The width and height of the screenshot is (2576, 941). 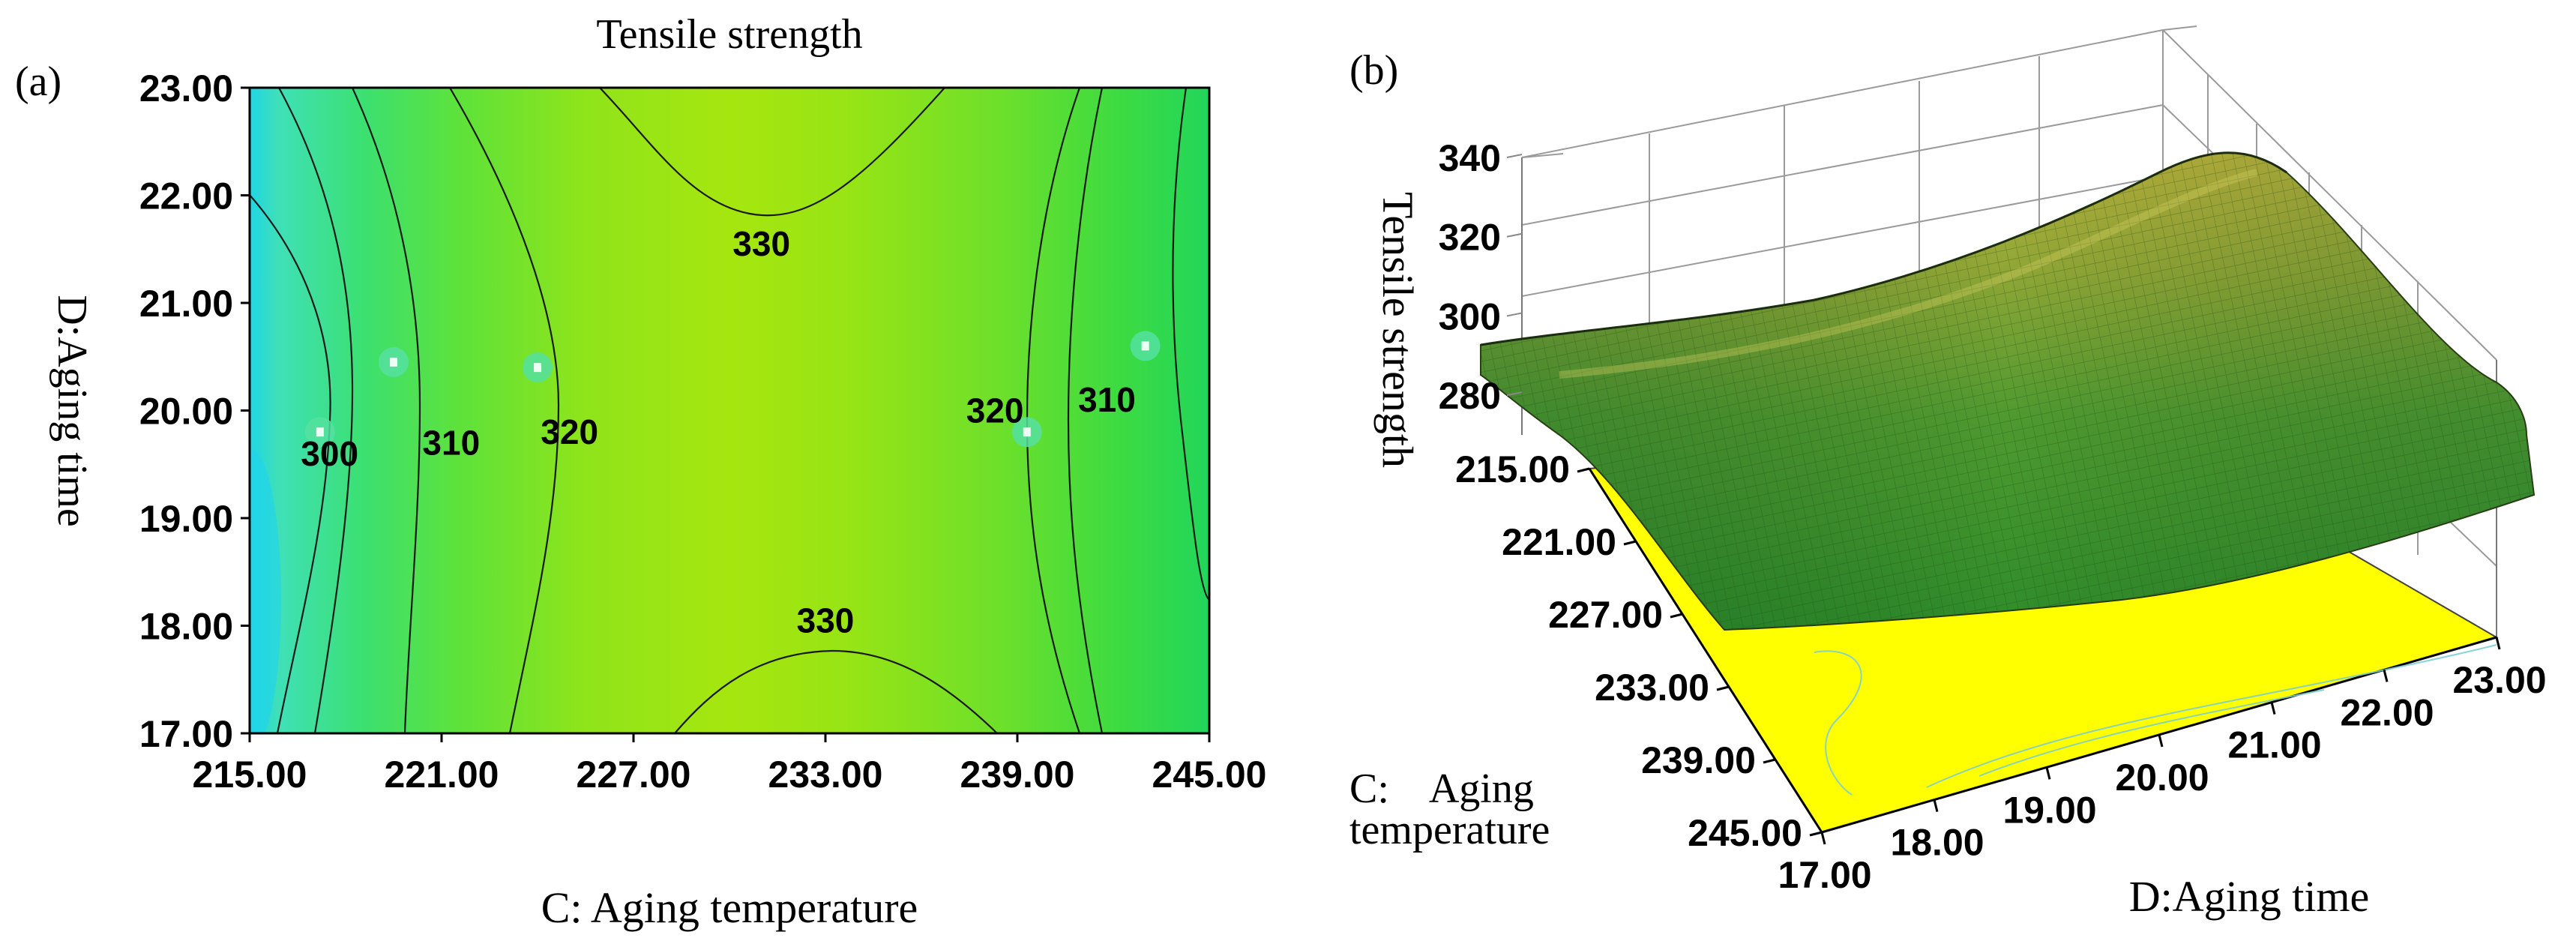 What do you see at coordinates (1639, 651) in the screenshot?
I see `temperature-axis-ticks: 215.00 221.00 227.00 233.00 239.00 245.00` at bounding box center [1639, 651].